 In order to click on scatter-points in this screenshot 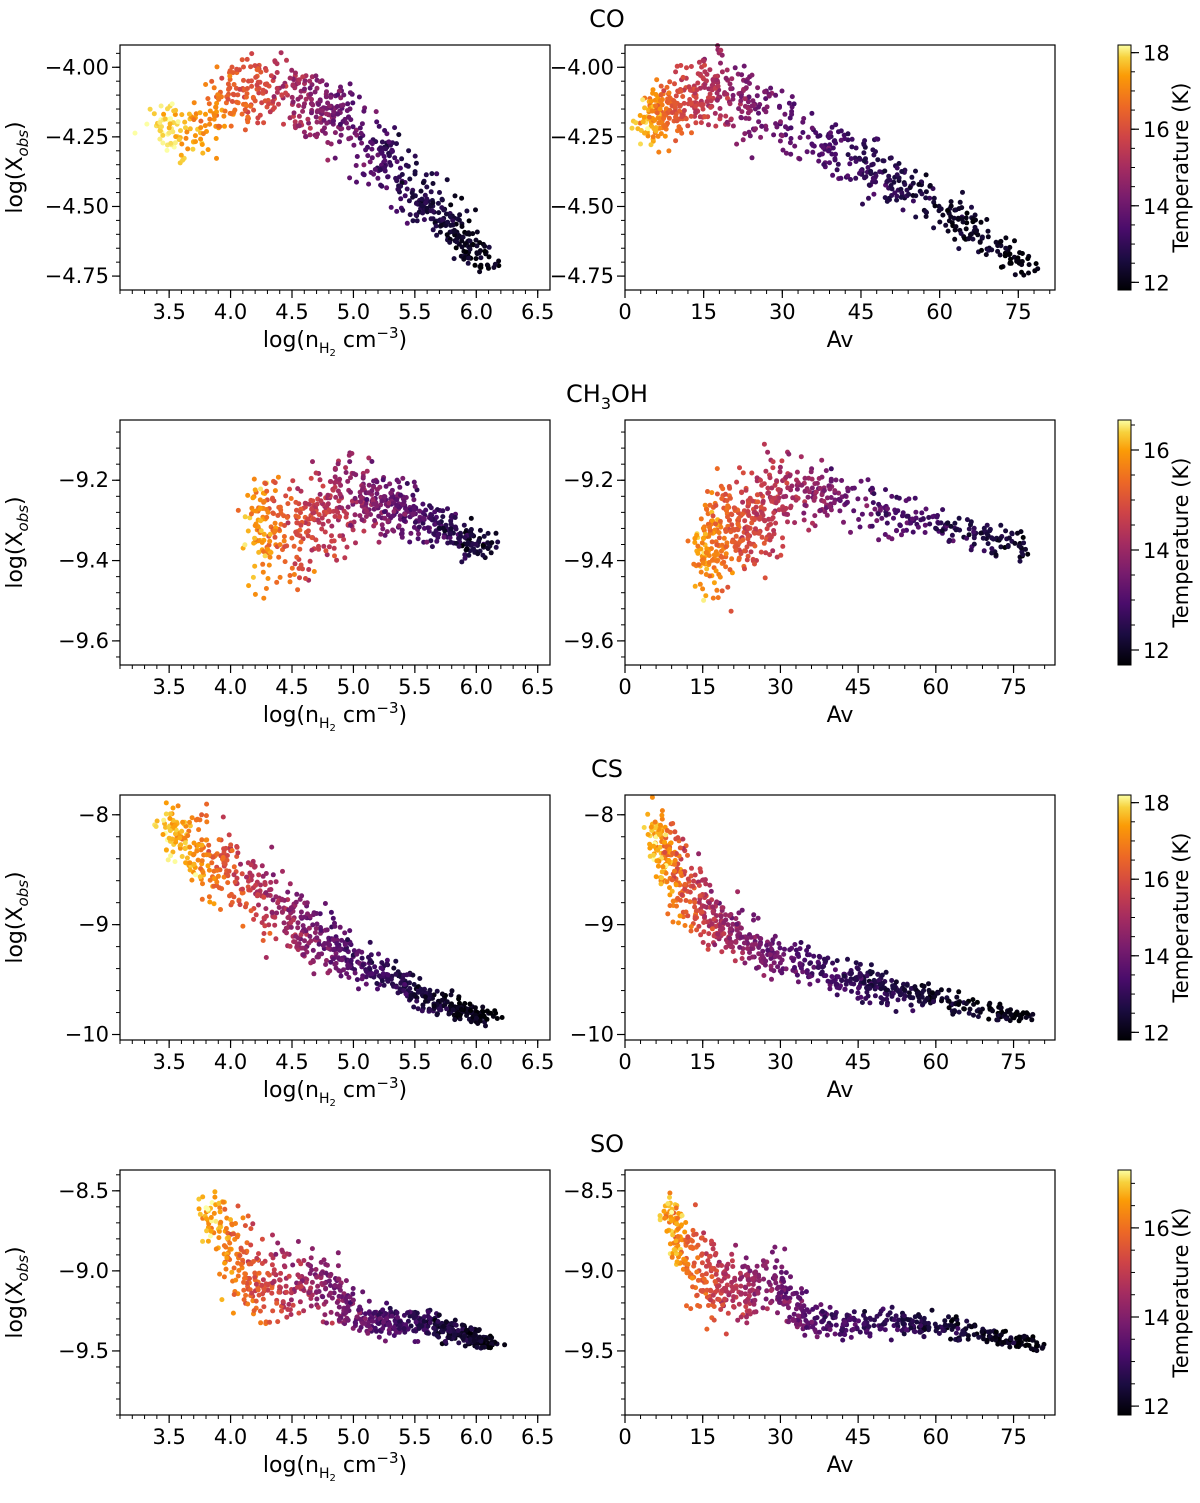, I will do `click(858, 527)`.